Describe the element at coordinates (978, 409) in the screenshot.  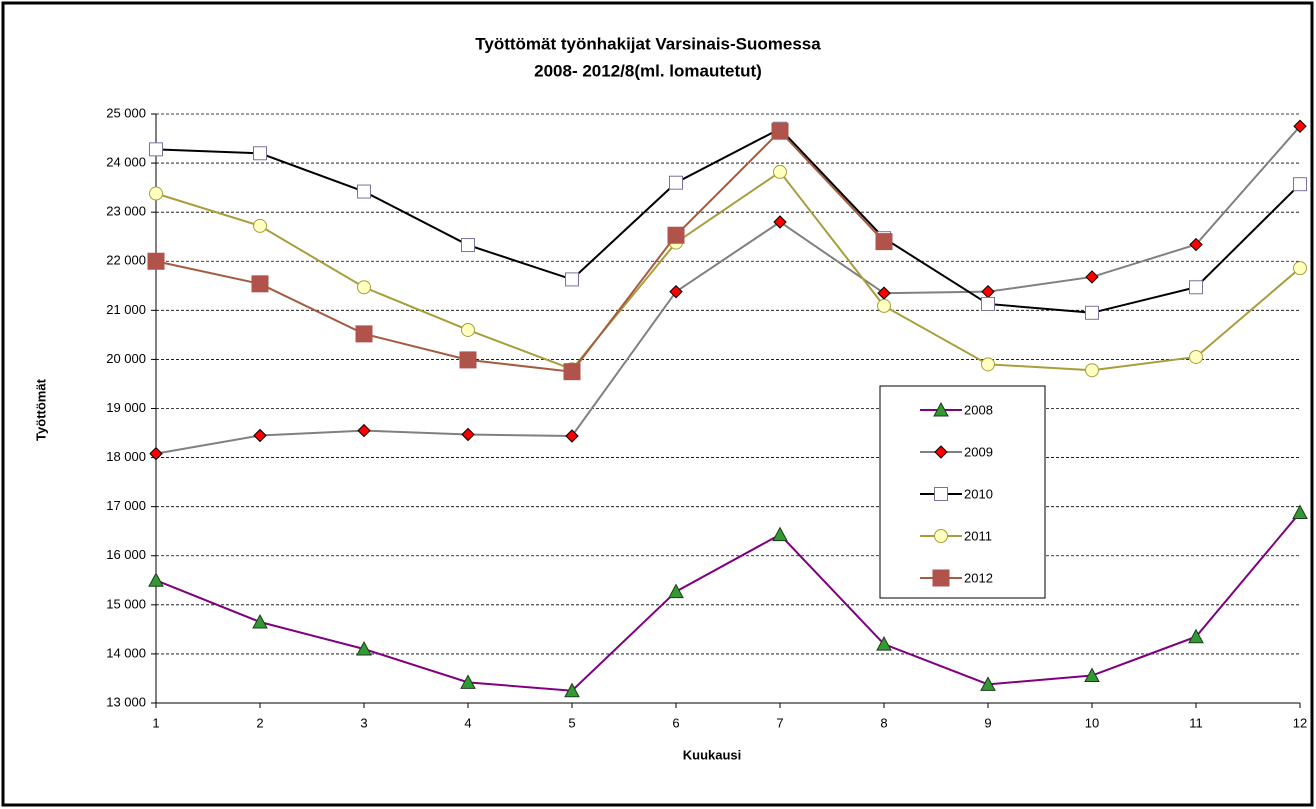
I see `legend-label: 2008` at that location.